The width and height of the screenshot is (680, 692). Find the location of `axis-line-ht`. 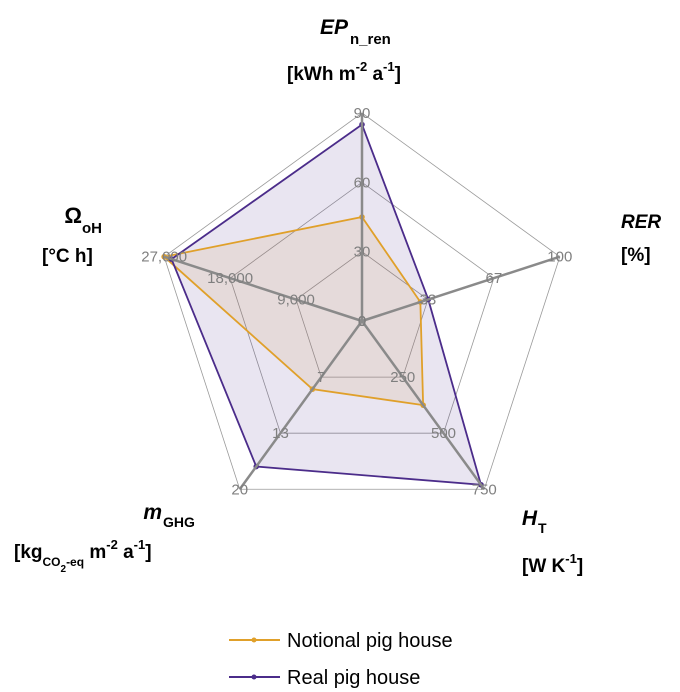

axis-line-ht is located at coordinates (423, 405).